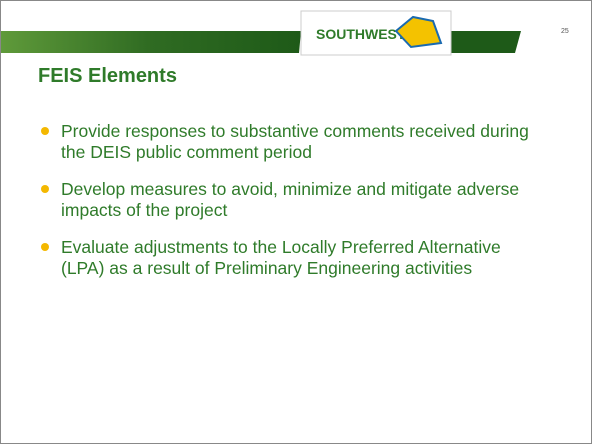 The height and width of the screenshot is (444, 592). Describe the element at coordinates (361, 34) in the screenshot. I see `logo-text: SOUTHWEST` at that location.